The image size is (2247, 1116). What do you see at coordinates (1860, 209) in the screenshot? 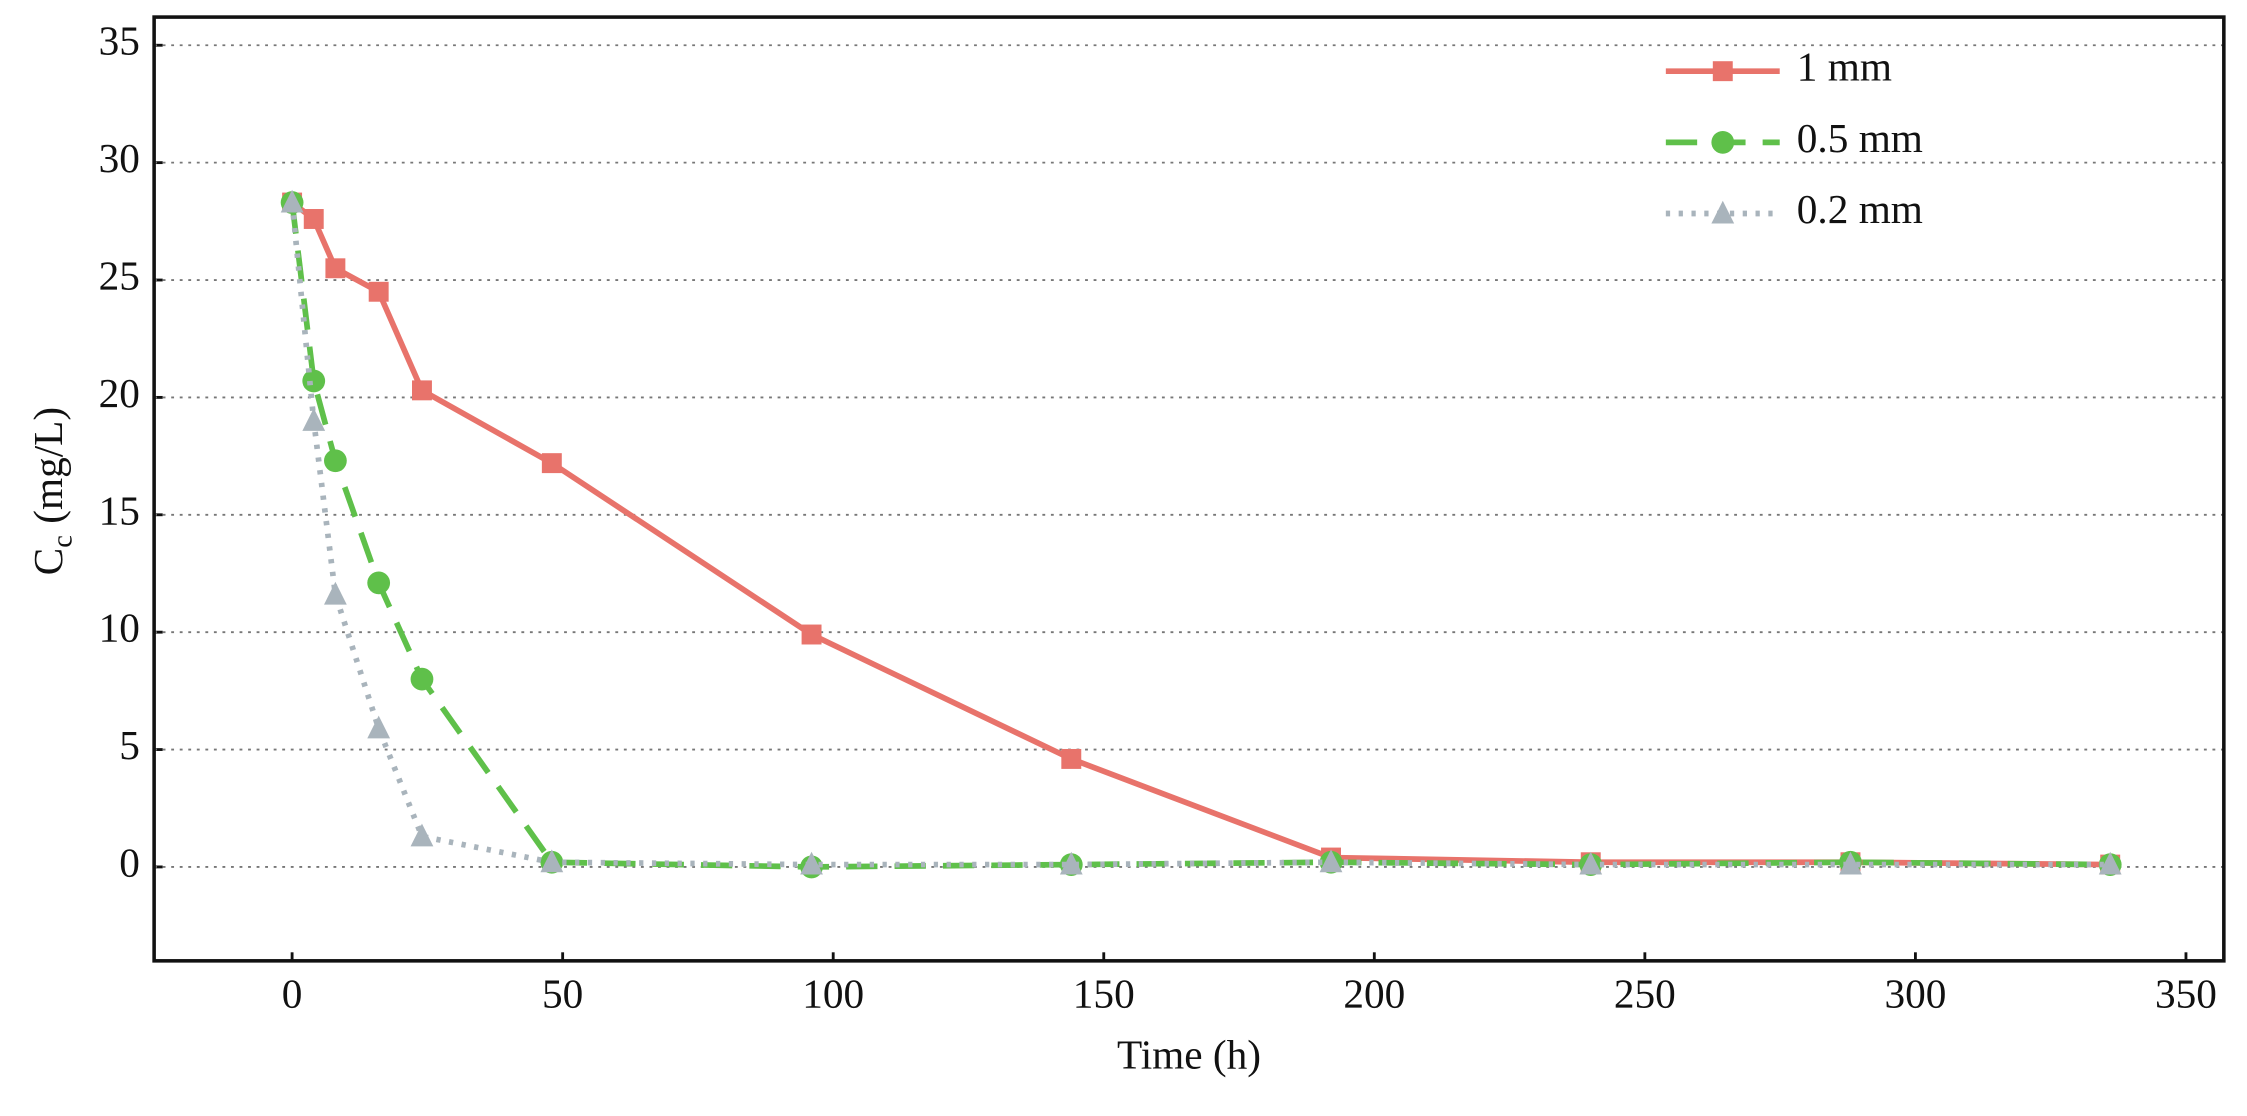
I see `legend-label: 0.2 mm` at bounding box center [1860, 209].